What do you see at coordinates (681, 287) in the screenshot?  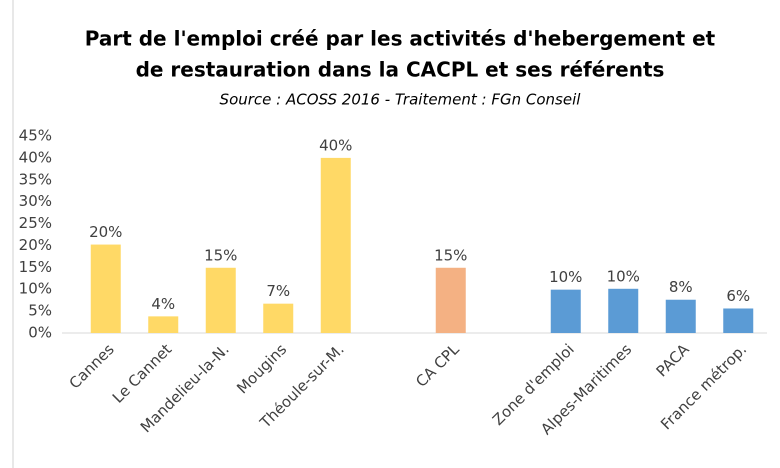 I see `data-label: 8%` at bounding box center [681, 287].